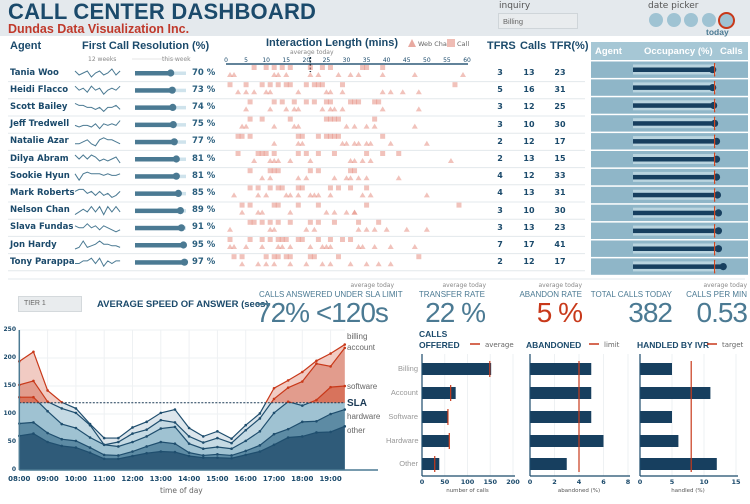 This screenshot has height=504, width=750. I want to click on total-calls-label: TOTAL CALLS TODAY, so click(631, 294).